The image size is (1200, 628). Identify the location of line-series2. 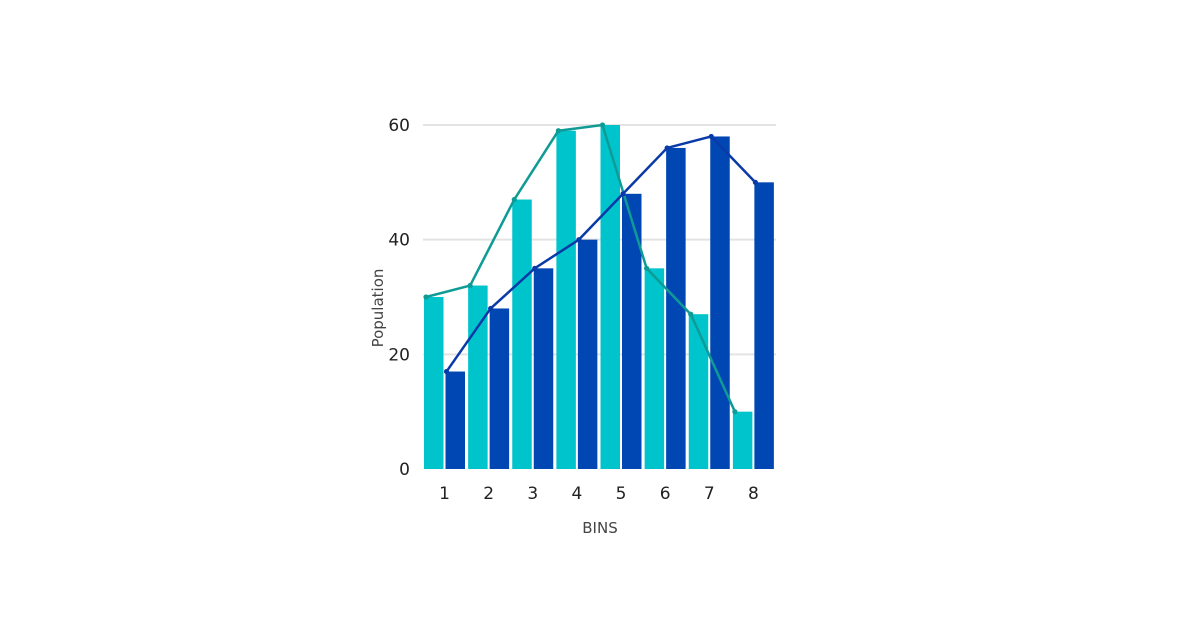
(601, 254).